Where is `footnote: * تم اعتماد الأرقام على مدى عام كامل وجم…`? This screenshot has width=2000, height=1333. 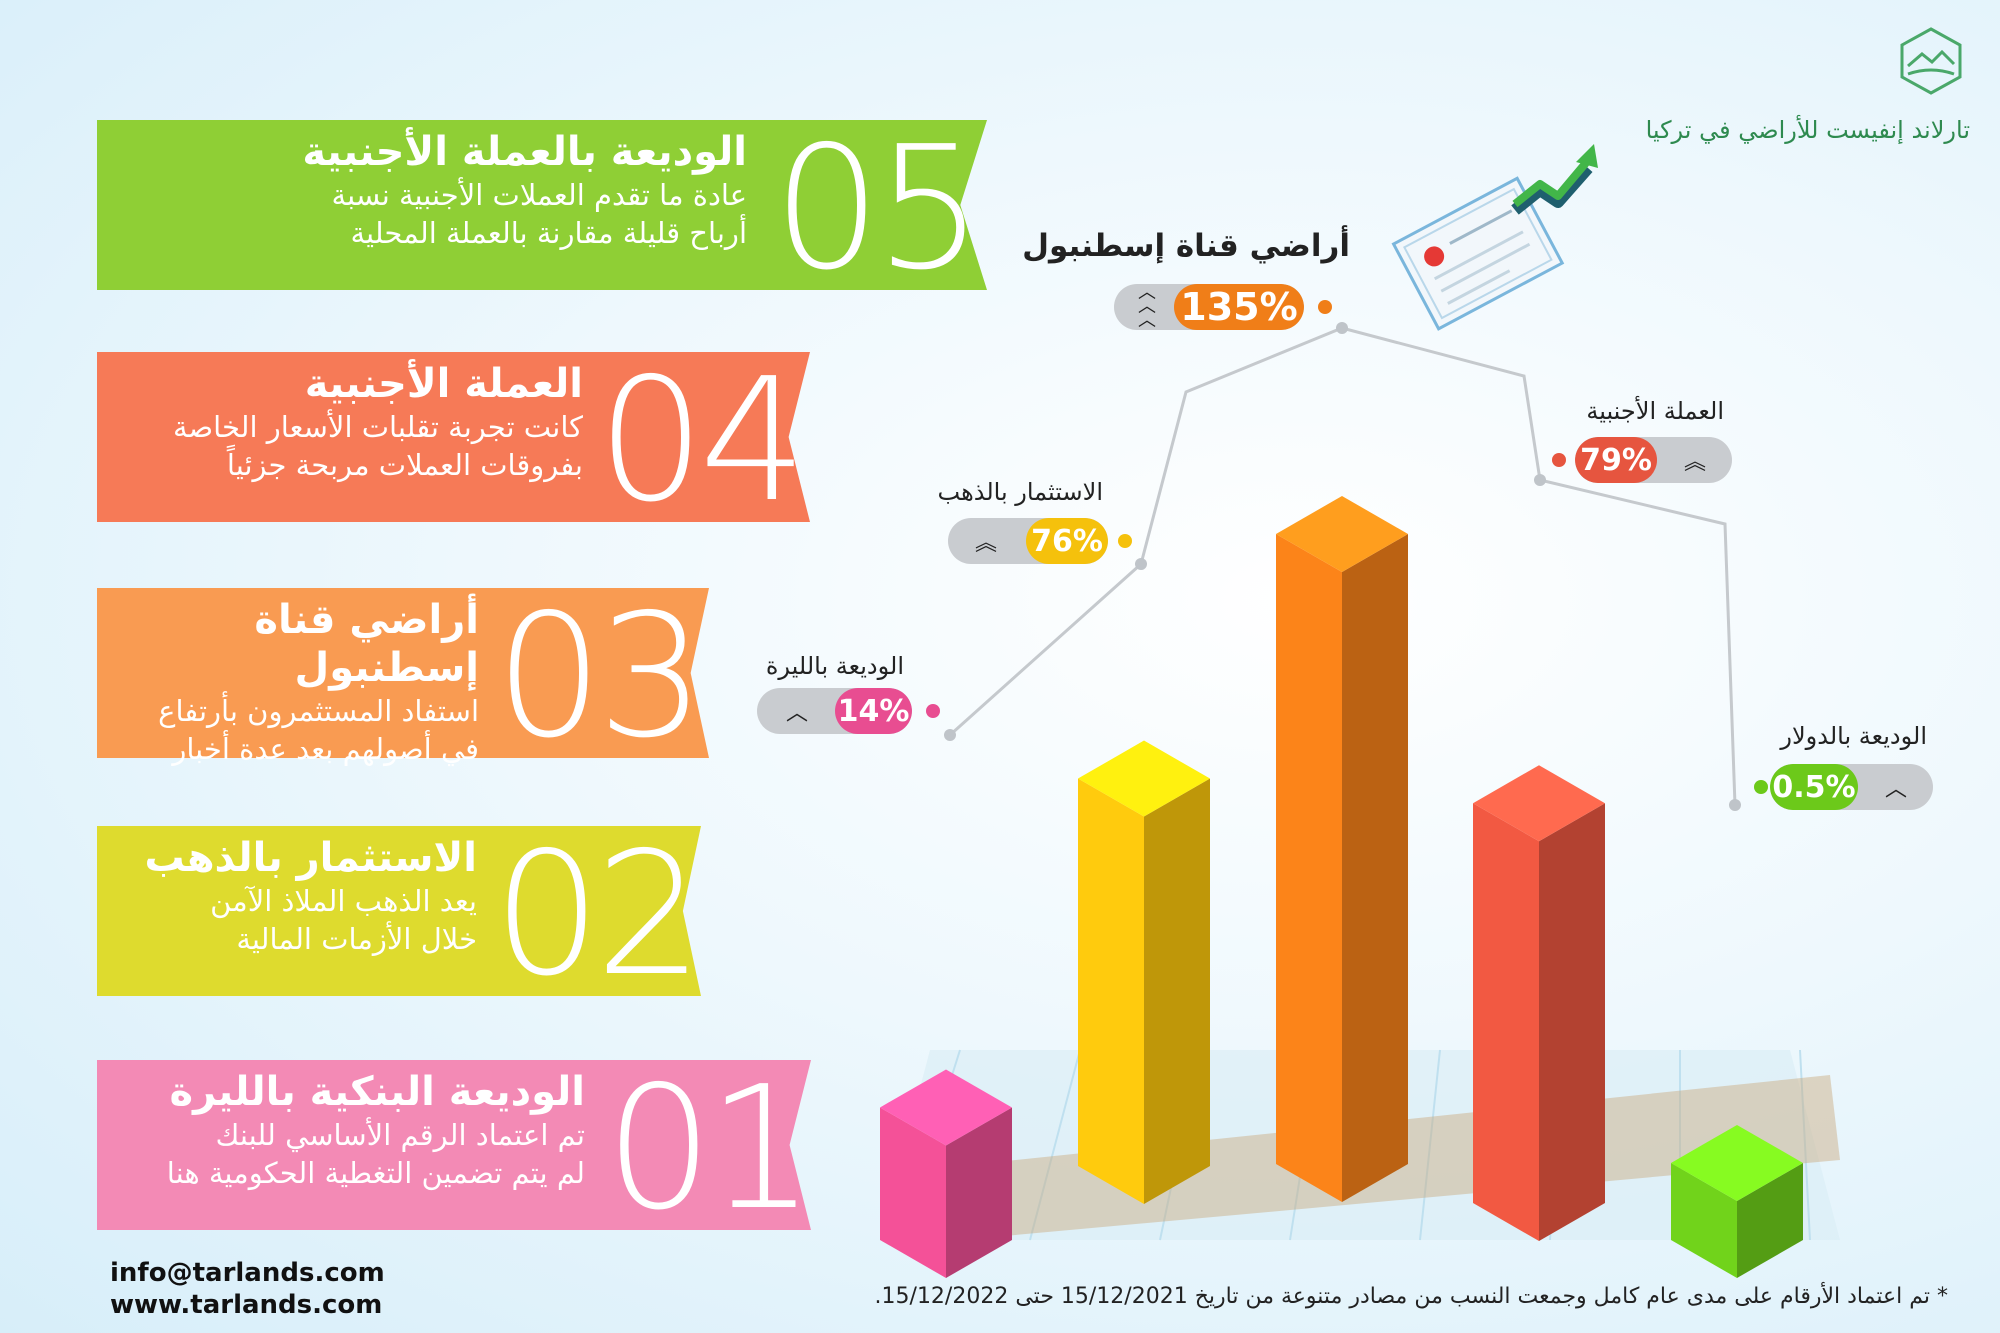 footnote: * تم اعتماد الأرقام على مدى عام كامل وجم… is located at coordinates (1411, 1296).